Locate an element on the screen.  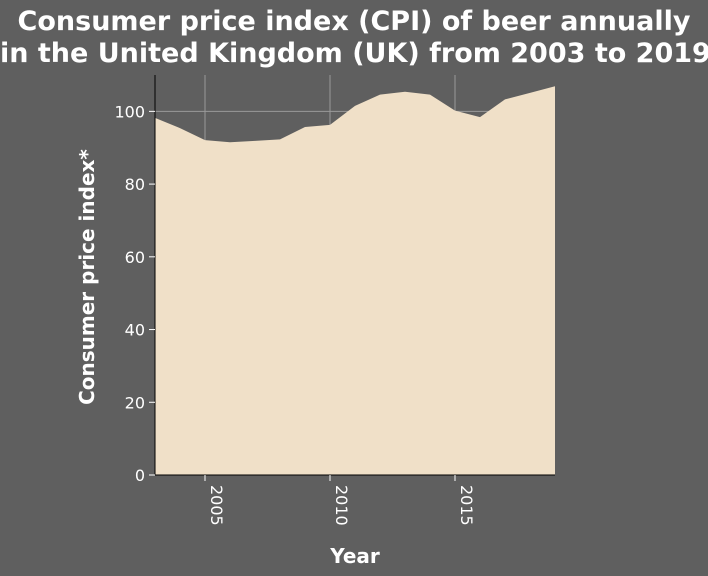
x-axis-label: Year is located at coordinates (354, 556).